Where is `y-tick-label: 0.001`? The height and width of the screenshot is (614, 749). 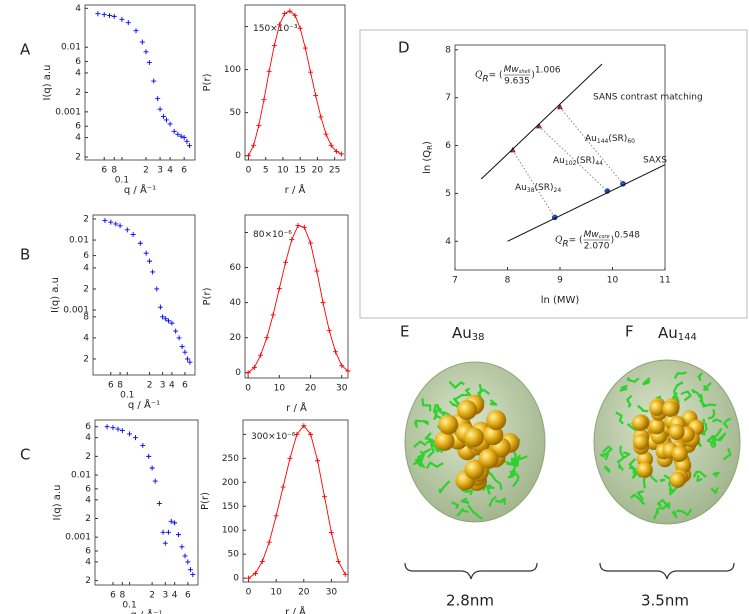 y-tick-label: 0.001 is located at coordinates (68, 112).